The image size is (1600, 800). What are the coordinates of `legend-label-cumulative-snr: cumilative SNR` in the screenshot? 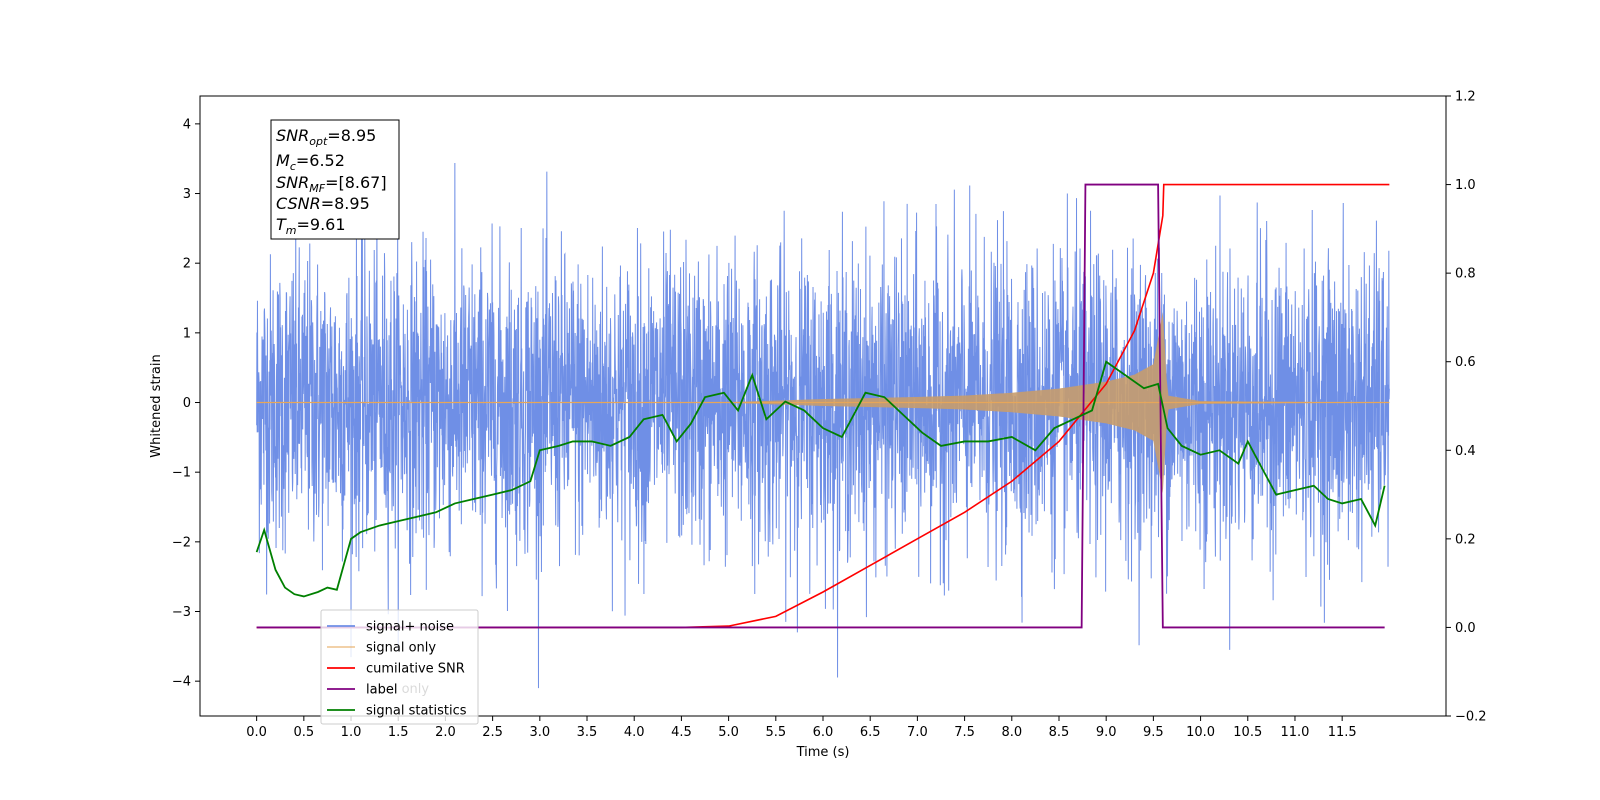 It's located at (415, 669).